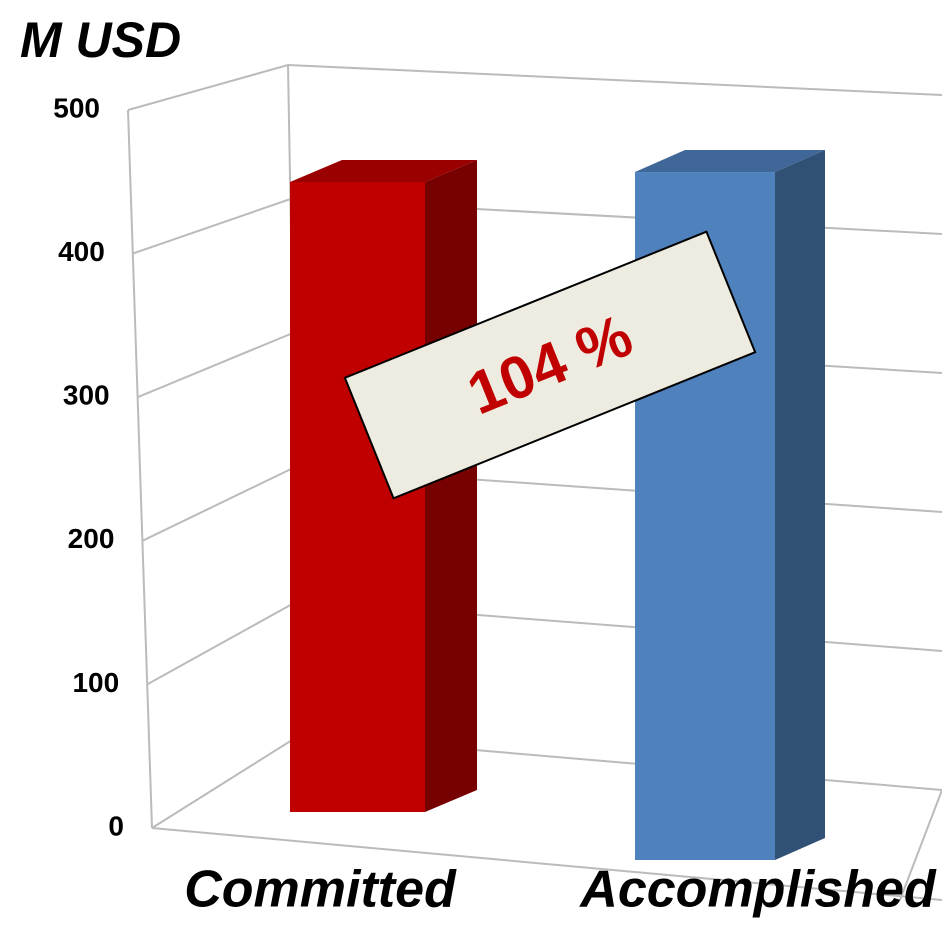 This screenshot has height=929, width=942. Describe the element at coordinates (91, 538) in the screenshot. I see `y-tick-label: 200` at that location.